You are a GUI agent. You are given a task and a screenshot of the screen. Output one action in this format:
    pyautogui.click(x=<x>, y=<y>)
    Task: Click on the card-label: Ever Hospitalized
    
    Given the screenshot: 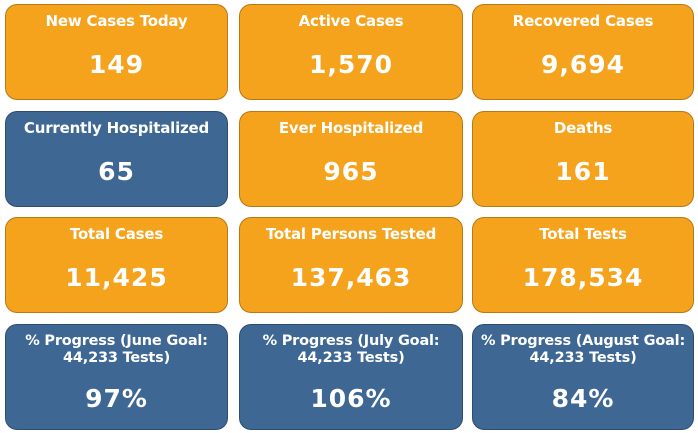 What is the action you would take?
    pyautogui.click(x=351, y=128)
    